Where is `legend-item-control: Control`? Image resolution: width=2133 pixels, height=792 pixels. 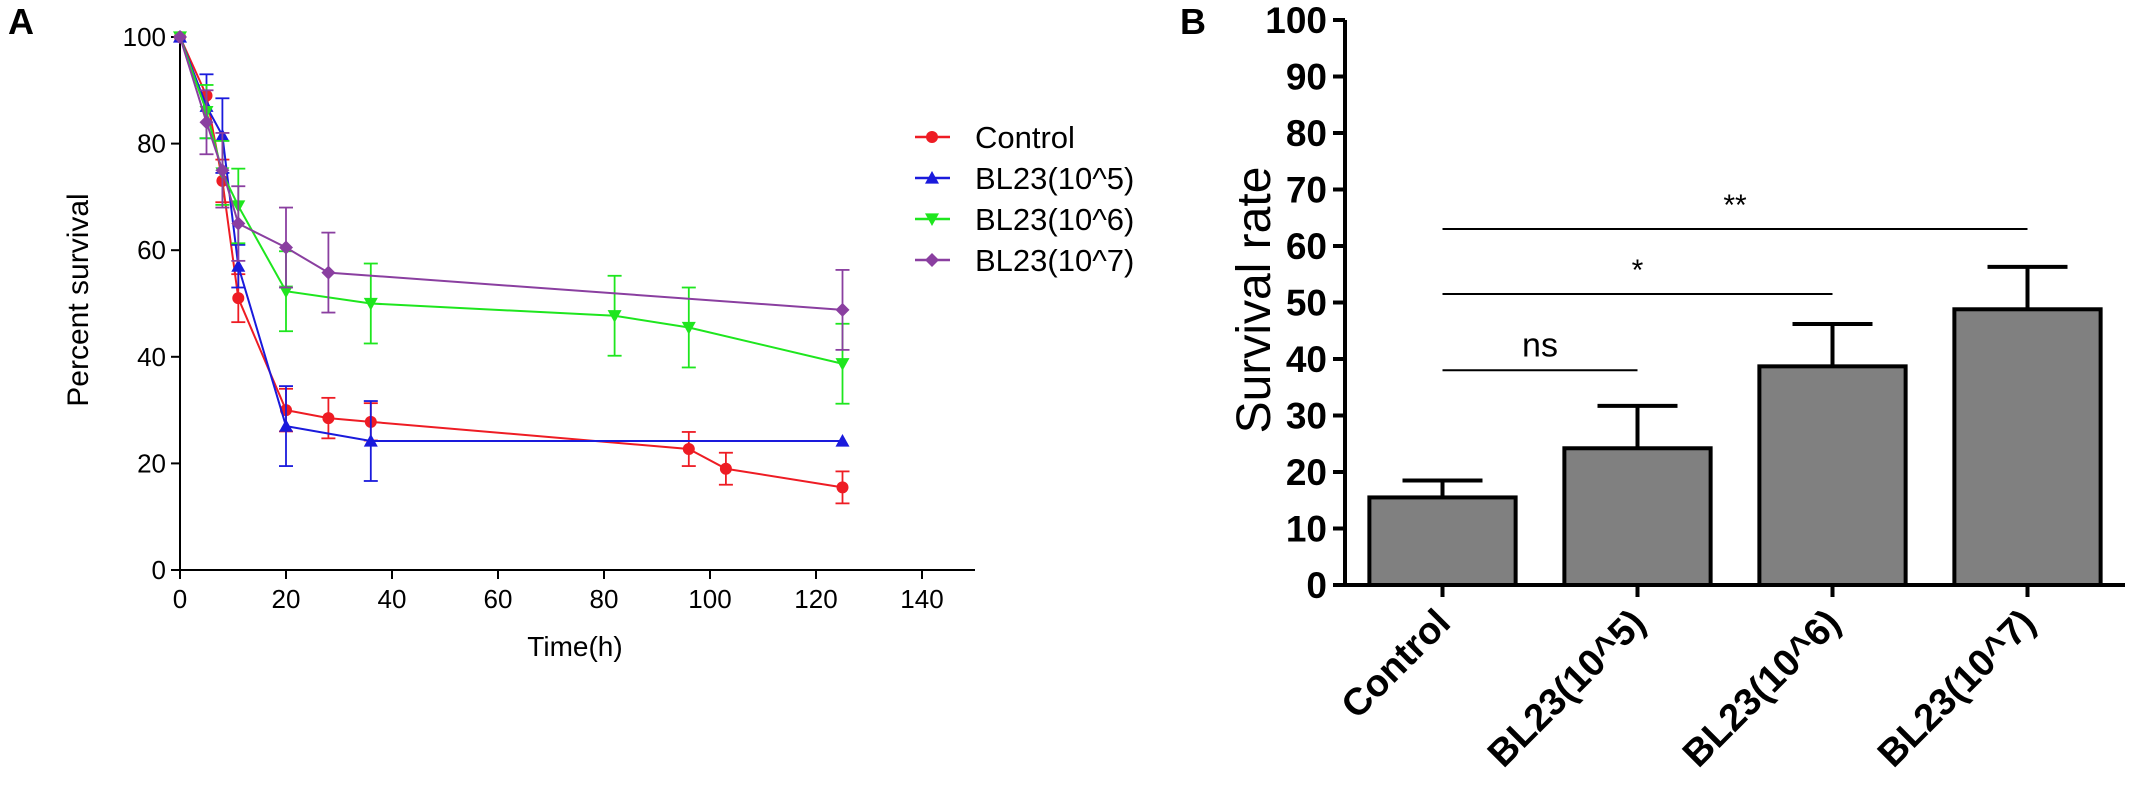
legend-item-control: Control is located at coordinates (995, 137).